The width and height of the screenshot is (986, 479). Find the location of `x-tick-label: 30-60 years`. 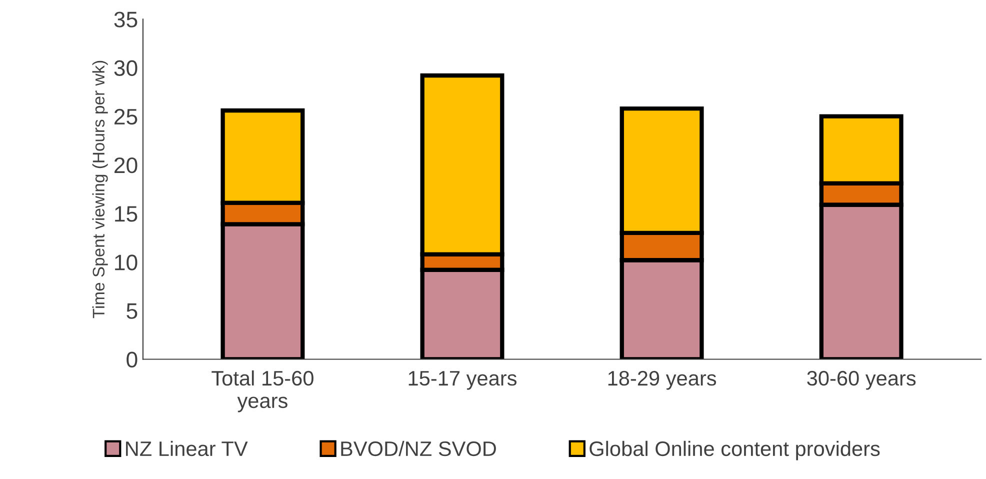

x-tick-label: 30-60 years is located at coordinates (861, 380).